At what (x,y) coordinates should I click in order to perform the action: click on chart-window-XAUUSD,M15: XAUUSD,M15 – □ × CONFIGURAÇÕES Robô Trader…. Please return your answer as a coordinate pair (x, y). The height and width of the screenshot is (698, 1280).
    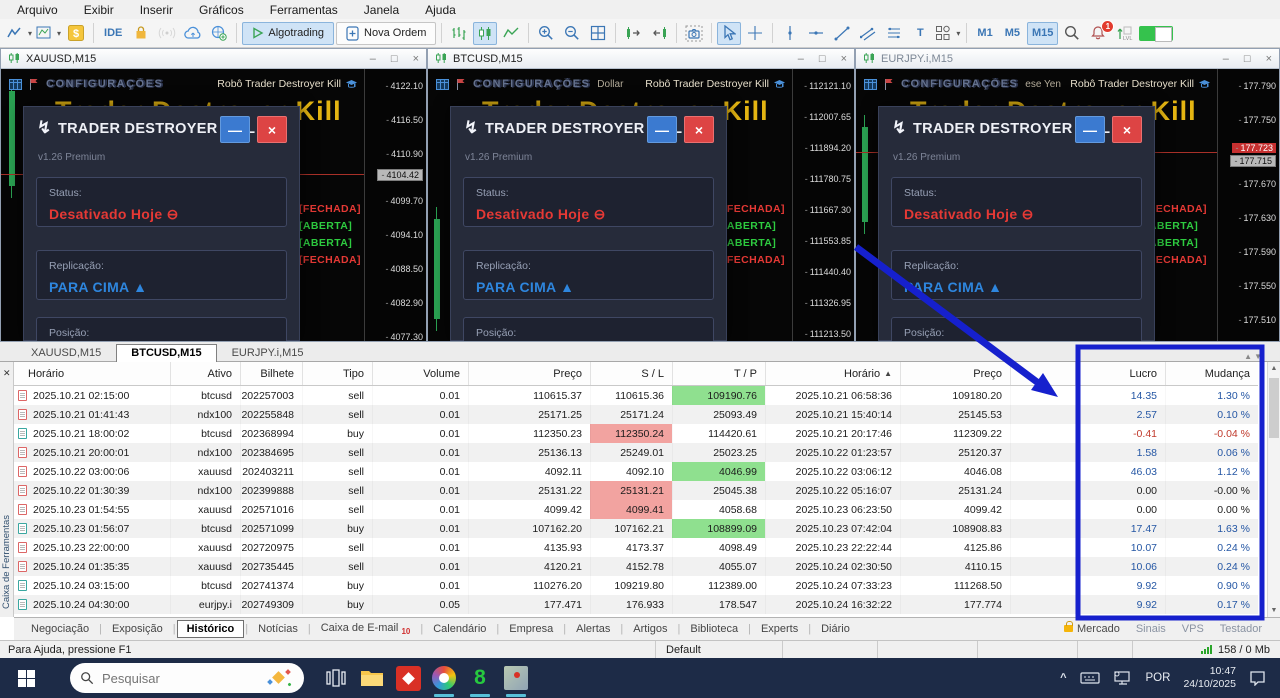
    Looking at the image, I should click on (213, 195).